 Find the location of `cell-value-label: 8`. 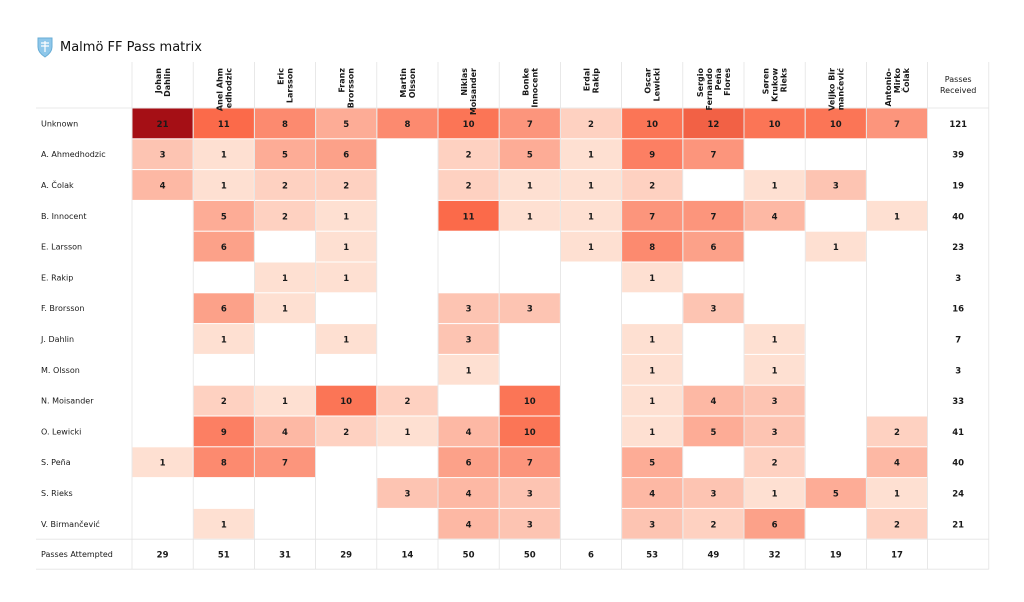

cell-value-label: 8 is located at coordinates (224, 464).